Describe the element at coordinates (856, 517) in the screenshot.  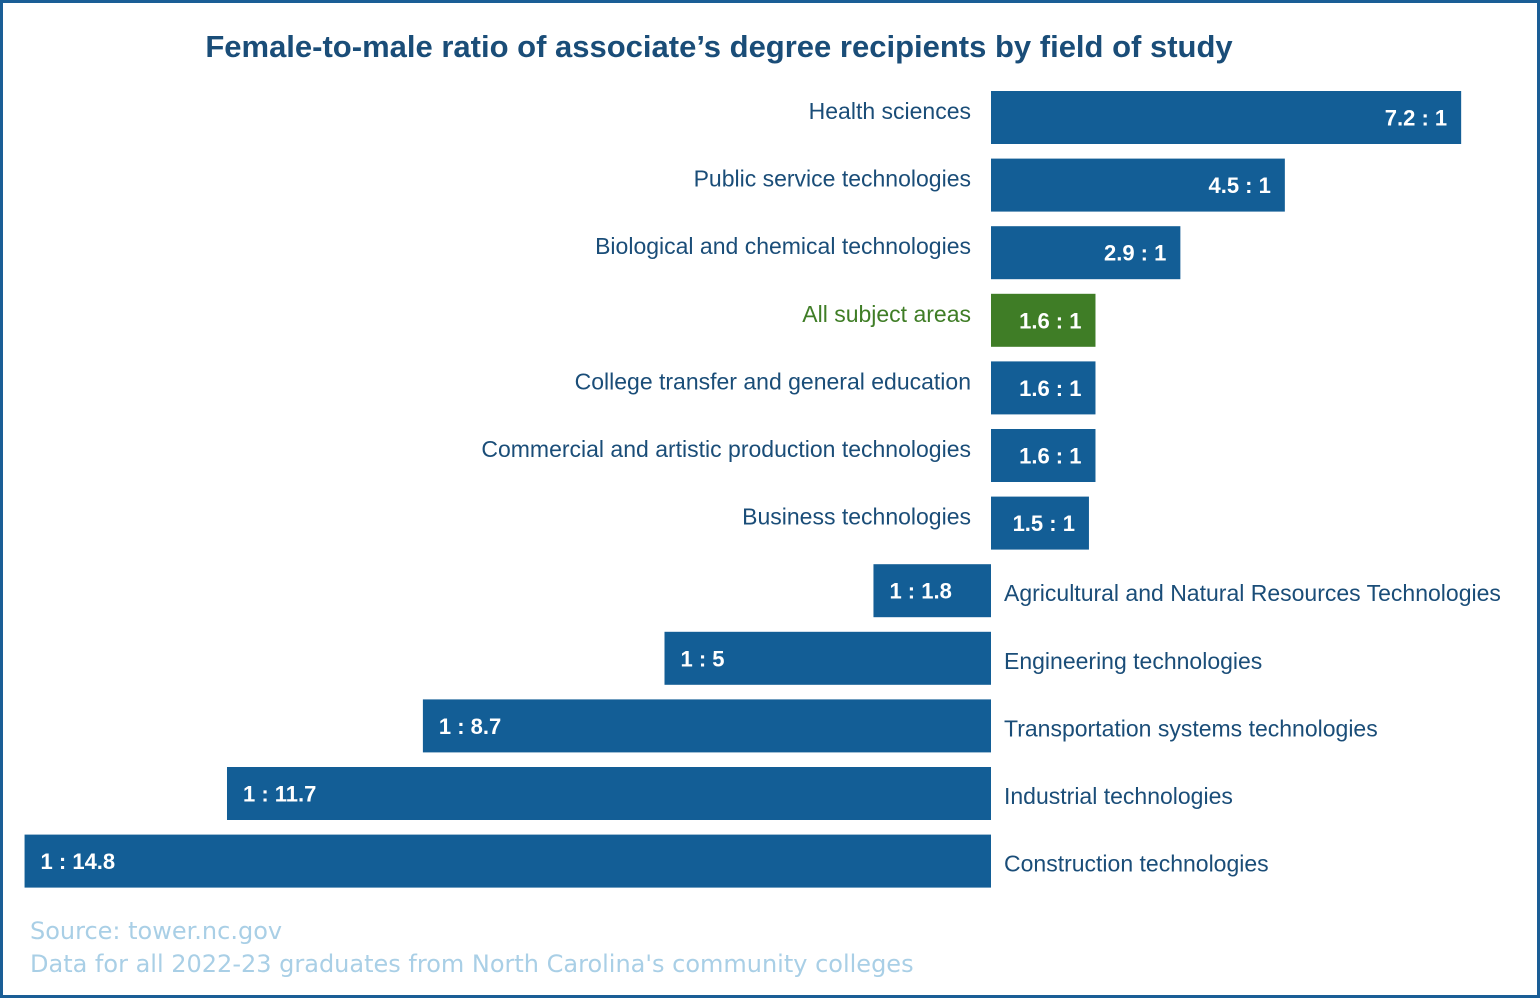
I see `category-label-6: Business technologies` at that location.